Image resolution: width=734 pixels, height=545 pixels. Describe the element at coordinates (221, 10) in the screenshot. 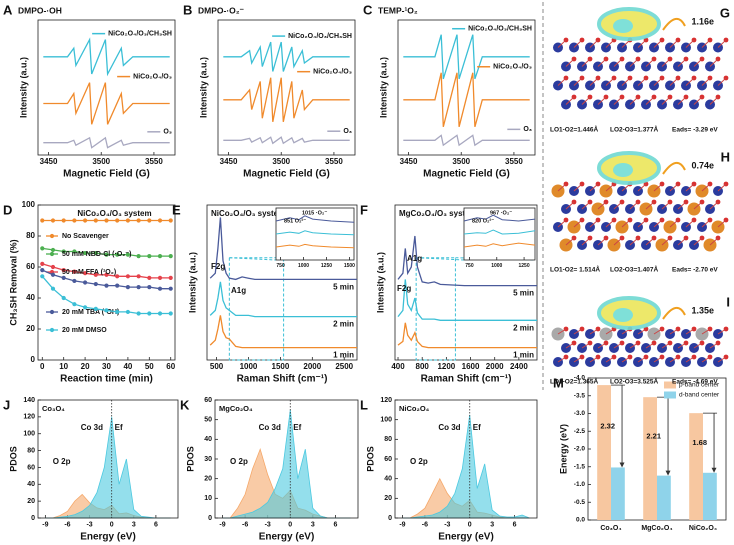

I see `chart-title: DMPO-·O₂⁻` at that location.